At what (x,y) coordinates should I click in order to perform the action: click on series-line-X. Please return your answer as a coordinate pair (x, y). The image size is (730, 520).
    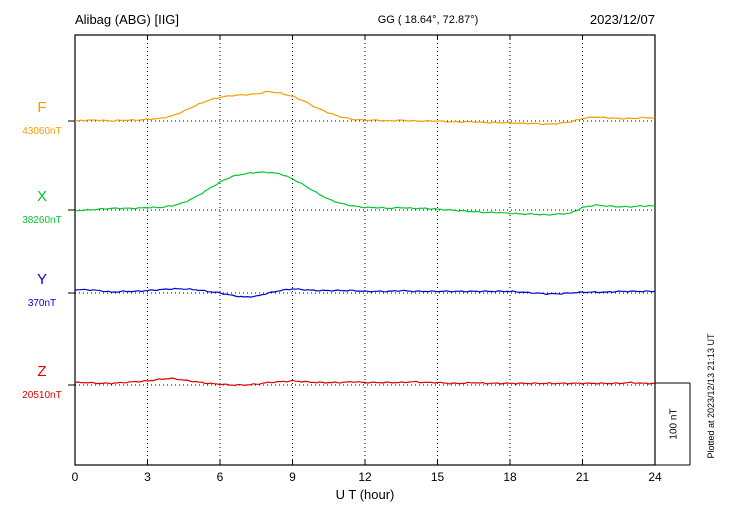
    Looking at the image, I should click on (365, 193).